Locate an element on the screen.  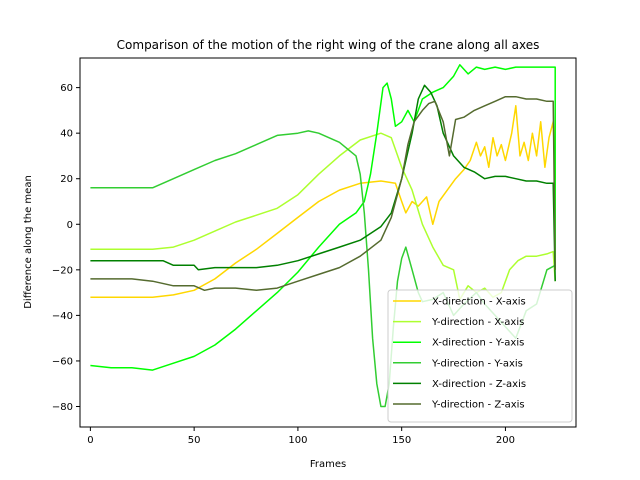
x-tick-label: 50 is located at coordinates (194, 440).